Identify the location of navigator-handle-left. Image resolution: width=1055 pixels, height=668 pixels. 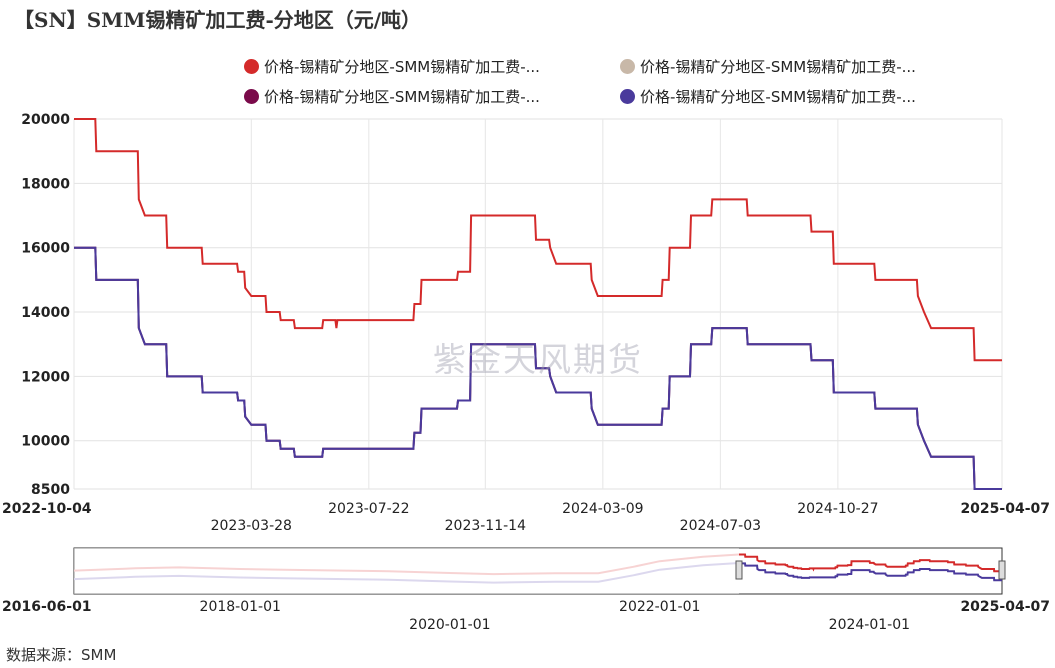
(739, 570).